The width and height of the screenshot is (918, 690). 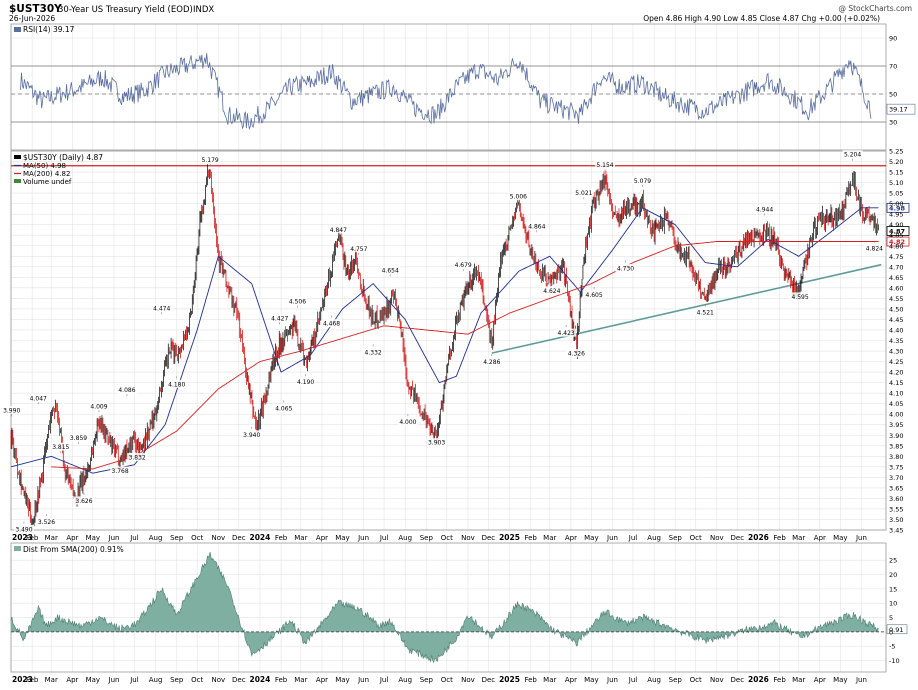 What do you see at coordinates (896, 278) in the screenshot?
I see `price-y-tick-label: 4.65` at bounding box center [896, 278].